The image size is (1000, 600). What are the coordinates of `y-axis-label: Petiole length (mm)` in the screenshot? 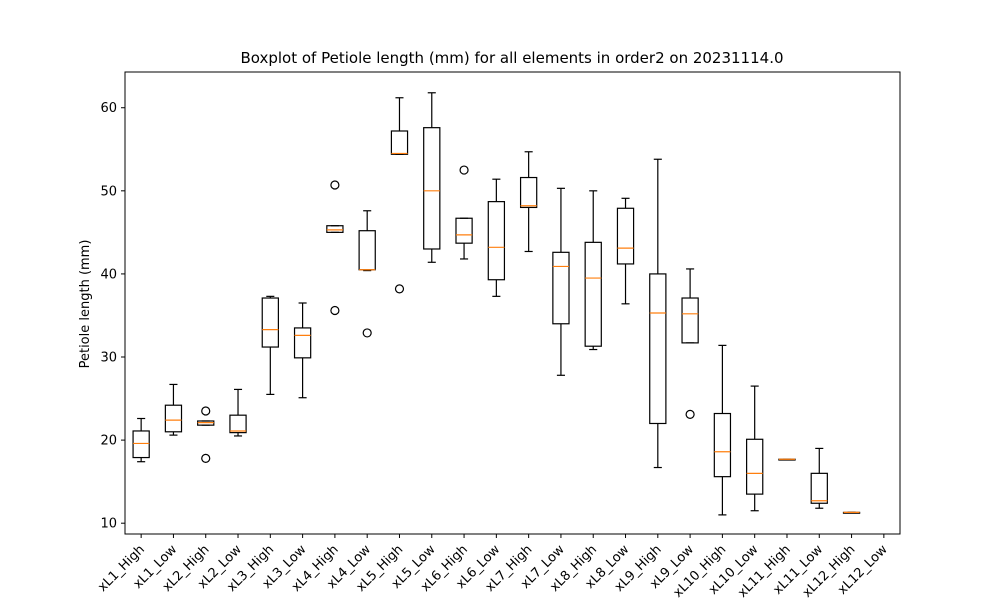 It's located at (85, 304).